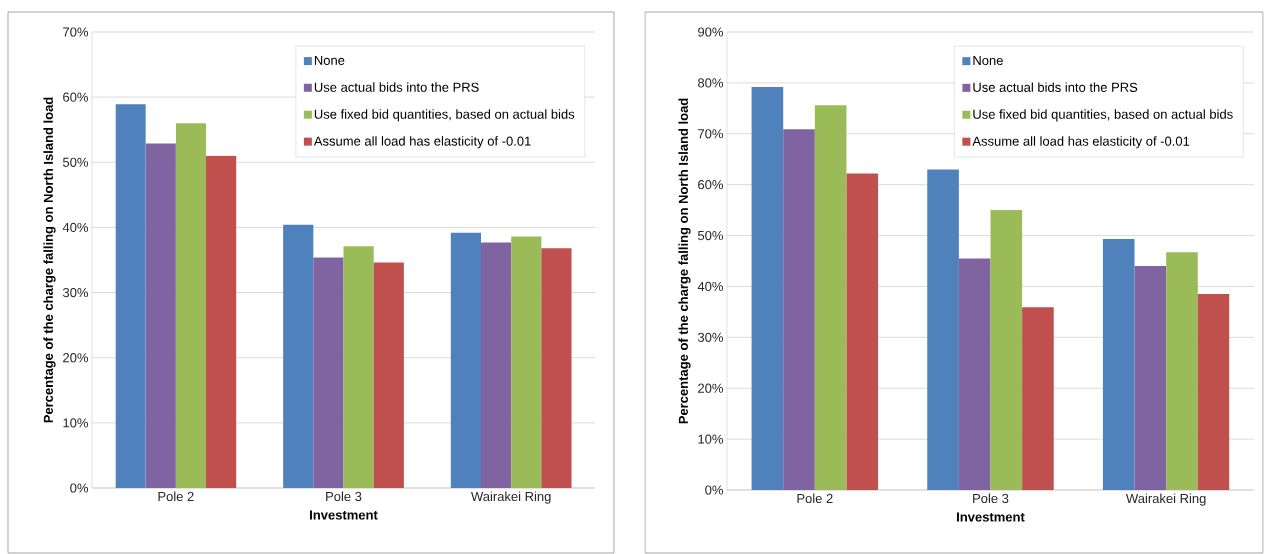  What do you see at coordinates (711, 32) in the screenshot?
I see `y-tick-label: 90%` at bounding box center [711, 32].